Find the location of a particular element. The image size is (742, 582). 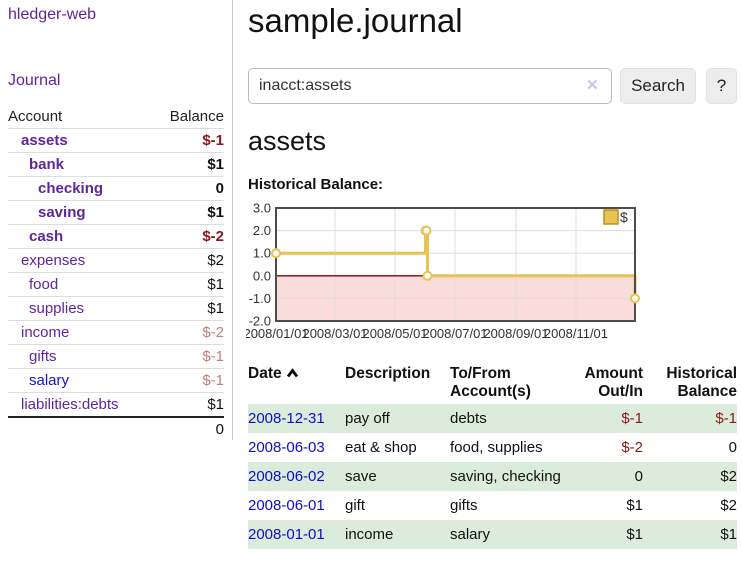

account-link-saving: saving is located at coordinates (62, 212).